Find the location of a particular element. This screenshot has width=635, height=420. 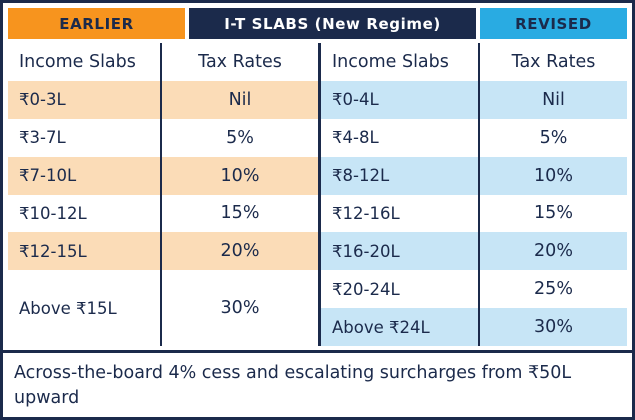

revised-slab-cell: ₹20-24L is located at coordinates (399, 289).